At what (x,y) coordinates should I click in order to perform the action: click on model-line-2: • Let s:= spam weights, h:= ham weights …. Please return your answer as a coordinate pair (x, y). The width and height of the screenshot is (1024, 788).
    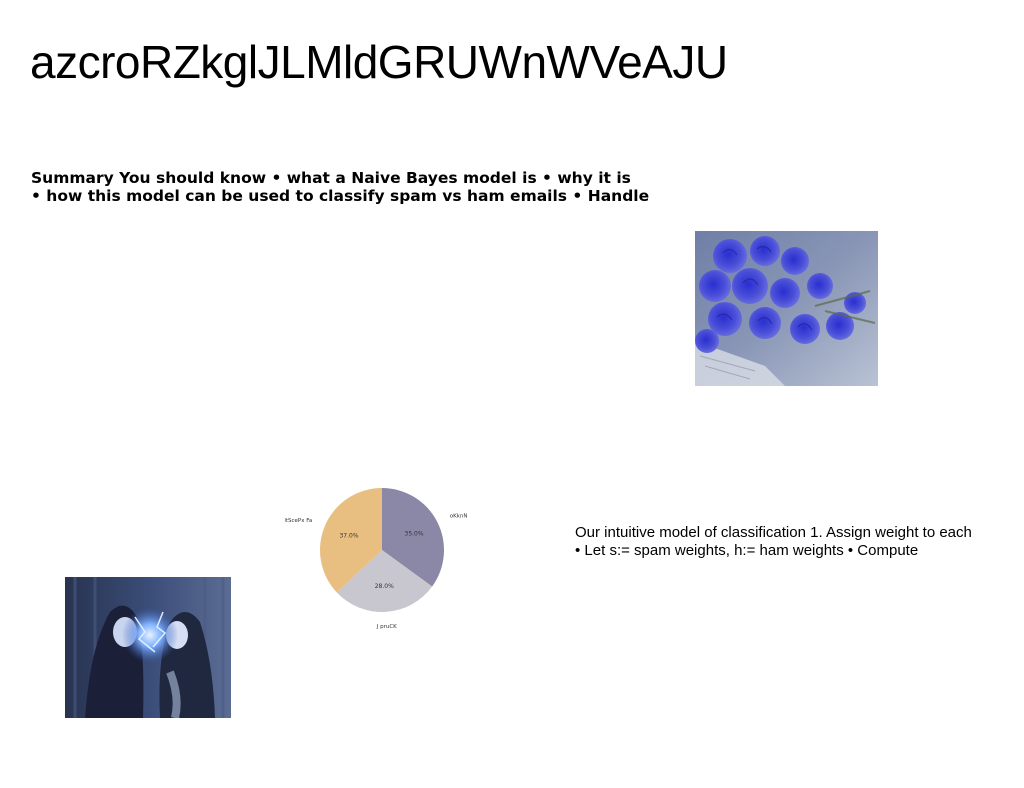
    Looking at the image, I should click on (747, 550).